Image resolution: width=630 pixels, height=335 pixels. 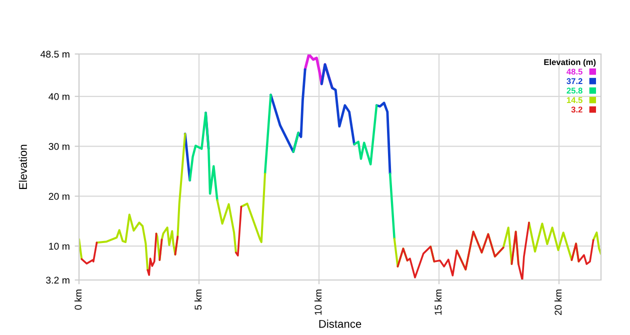 What do you see at coordinates (59, 146) in the screenshot?
I see `y-tick-label: 30 m` at bounding box center [59, 146].